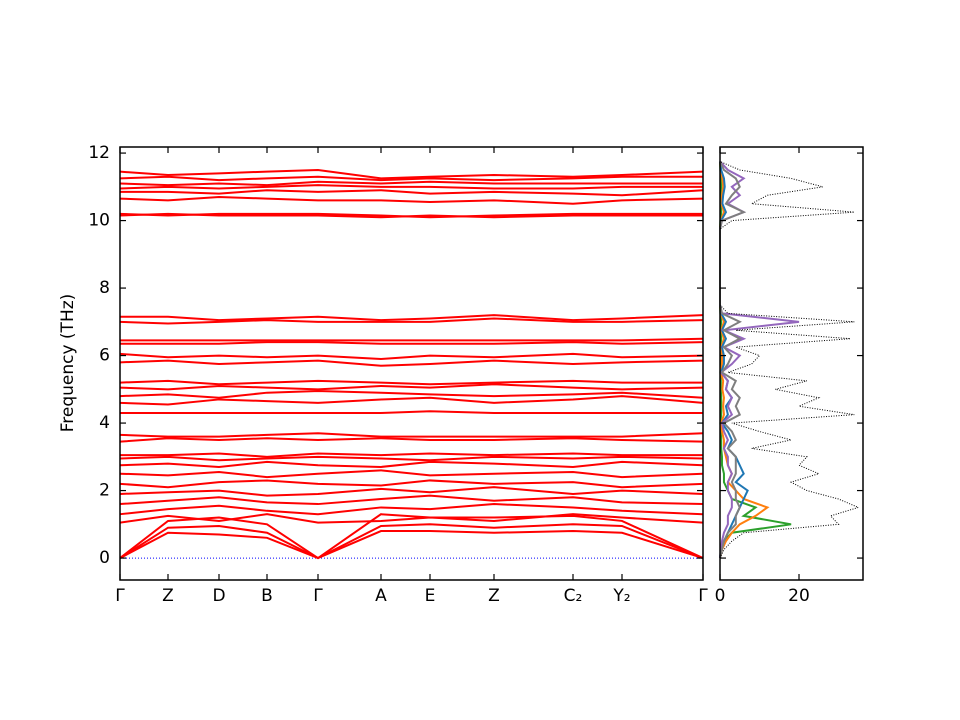 The height and width of the screenshot is (720, 960). I want to click on y-tick-label: 10, so click(99, 221).